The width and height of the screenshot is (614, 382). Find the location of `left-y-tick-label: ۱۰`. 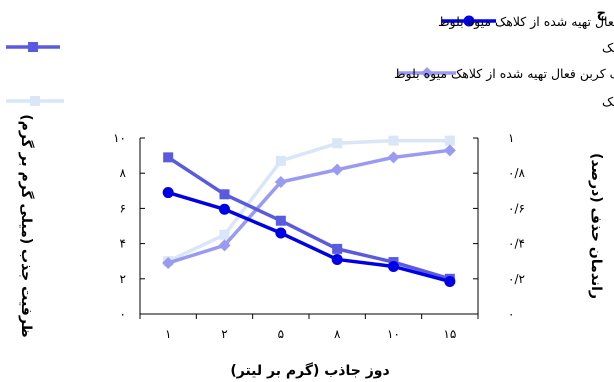

left-y-tick-label: ۱۰ is located at coordinates (119, 138).